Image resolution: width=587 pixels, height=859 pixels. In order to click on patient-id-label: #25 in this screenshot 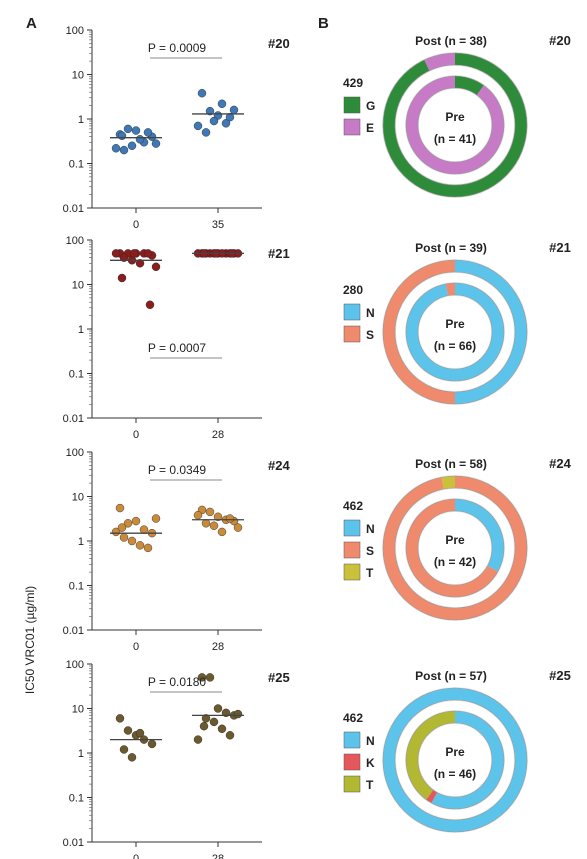, I will do `click(279, 677)`.